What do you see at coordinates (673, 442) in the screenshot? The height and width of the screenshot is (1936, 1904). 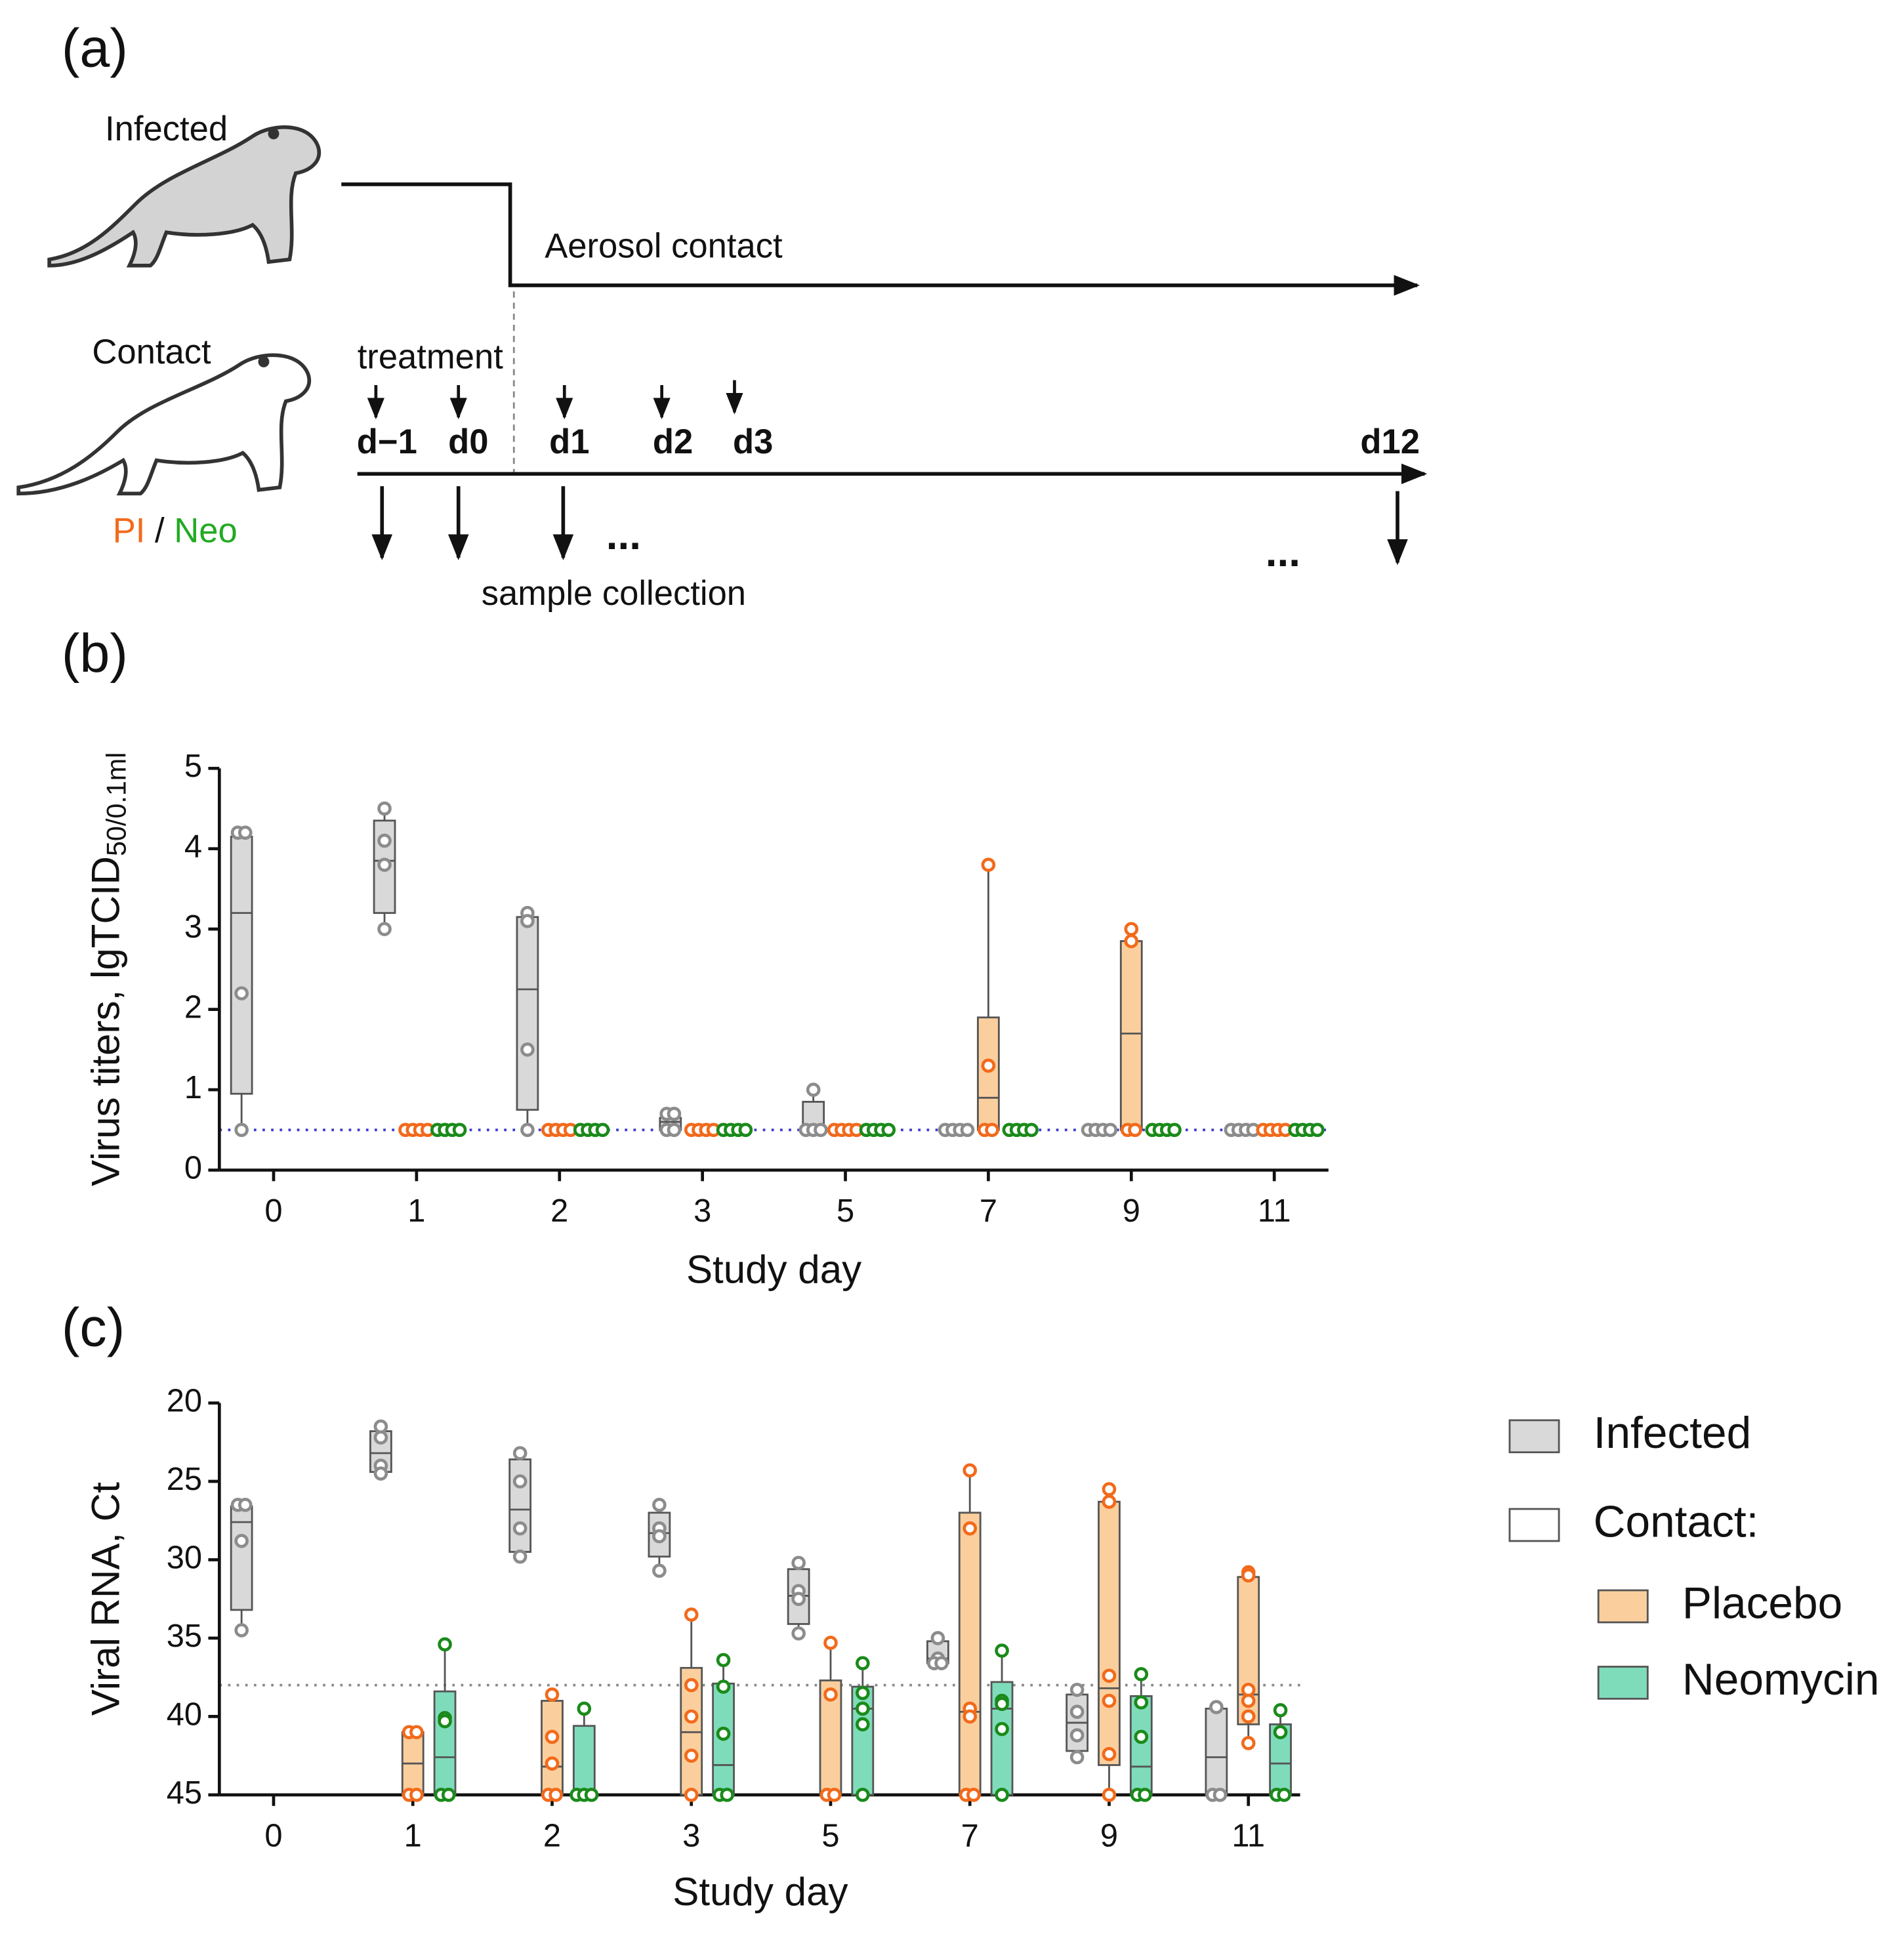 I see `day-label: d2` at bounding box center [673, 442].